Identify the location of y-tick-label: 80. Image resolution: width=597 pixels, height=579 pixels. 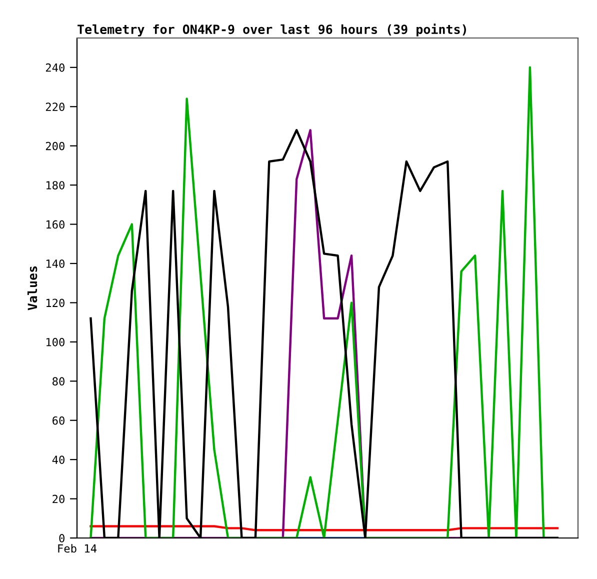
(58, 381).